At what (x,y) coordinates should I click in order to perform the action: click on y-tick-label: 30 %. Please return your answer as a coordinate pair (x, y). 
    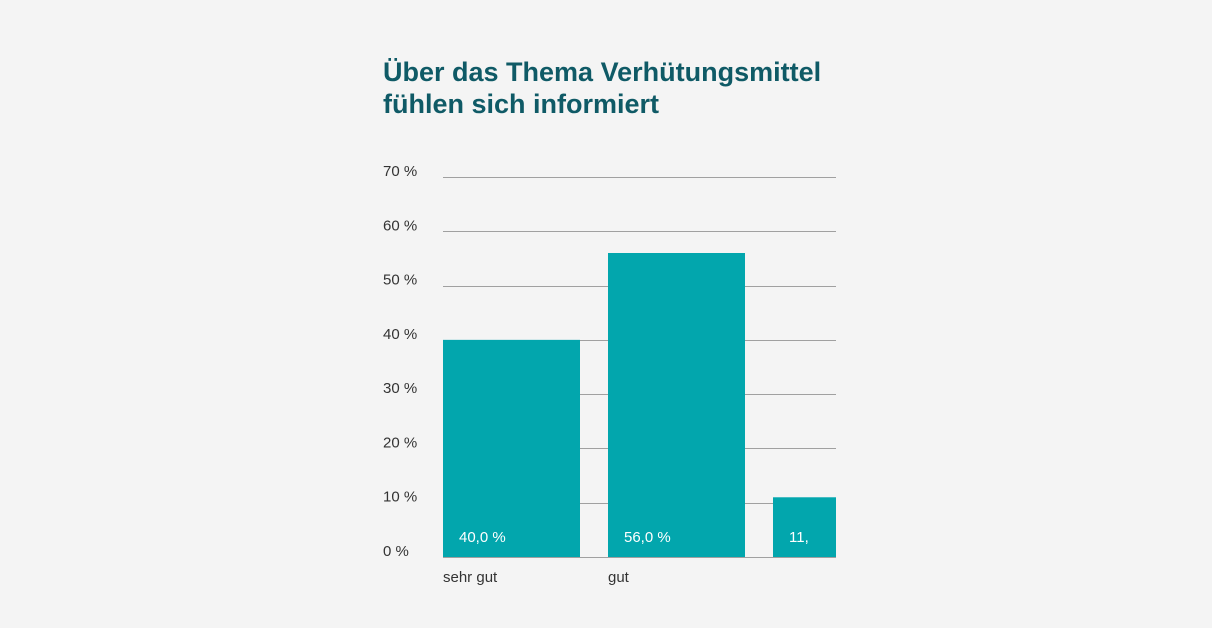
    Looking at the image, I should click on (400, 388).